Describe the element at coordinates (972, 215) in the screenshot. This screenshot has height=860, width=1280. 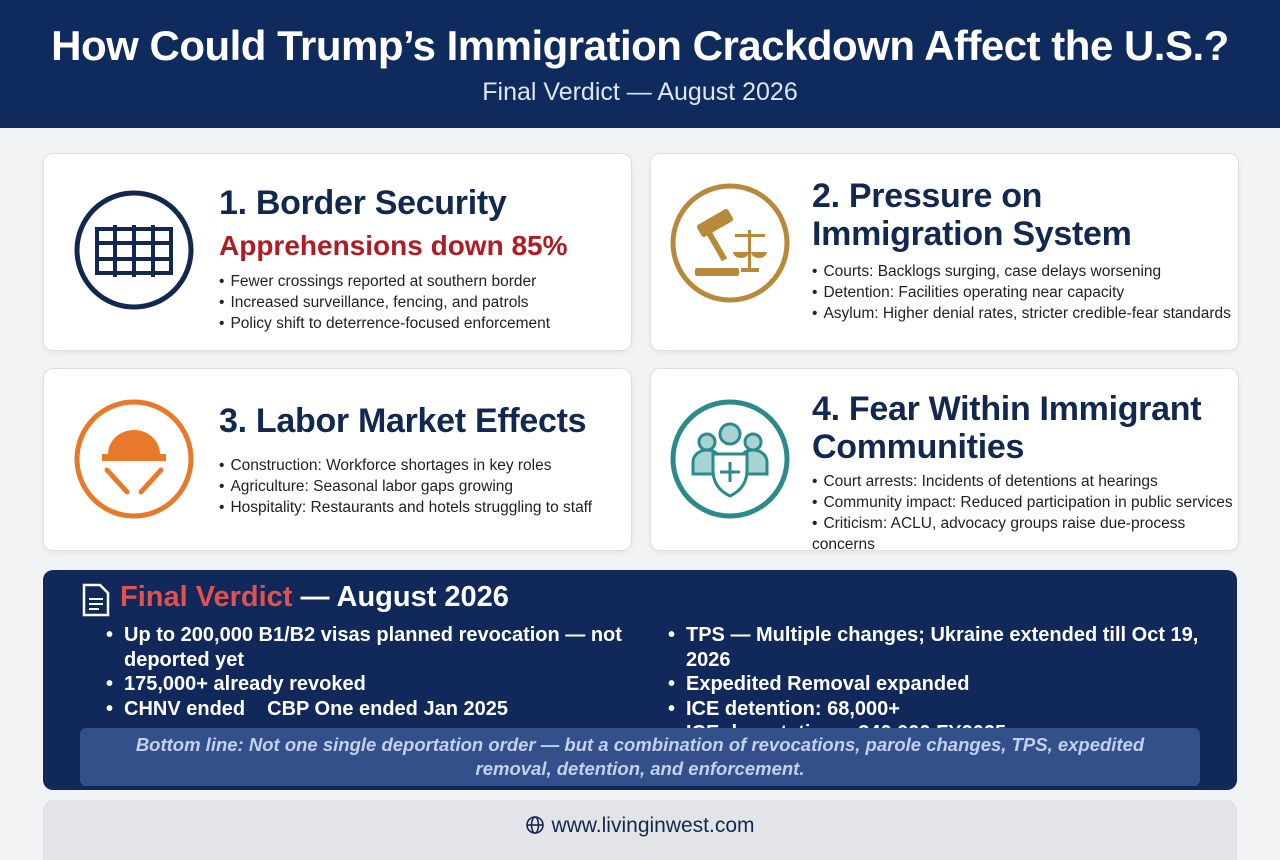
I see `card-title: 2. Pressure on Immigration System` at that location.